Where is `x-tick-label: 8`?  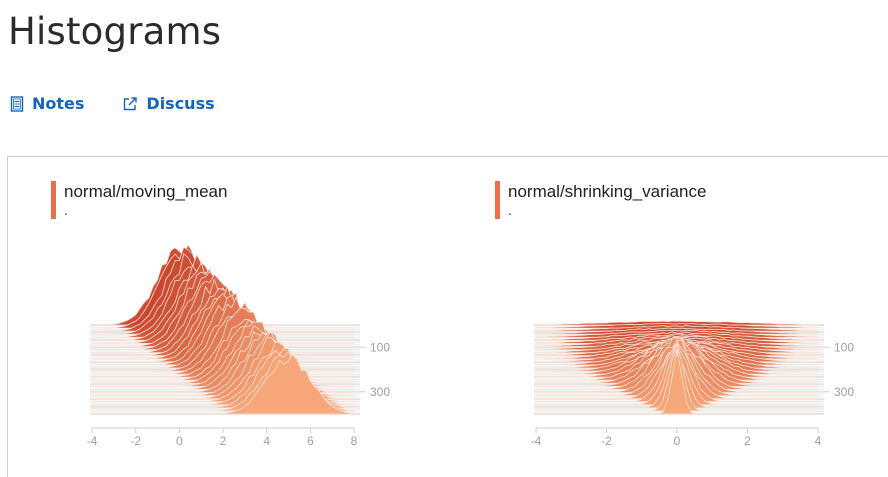
x-tick-label: 8 is located at coordinates (354, 441).